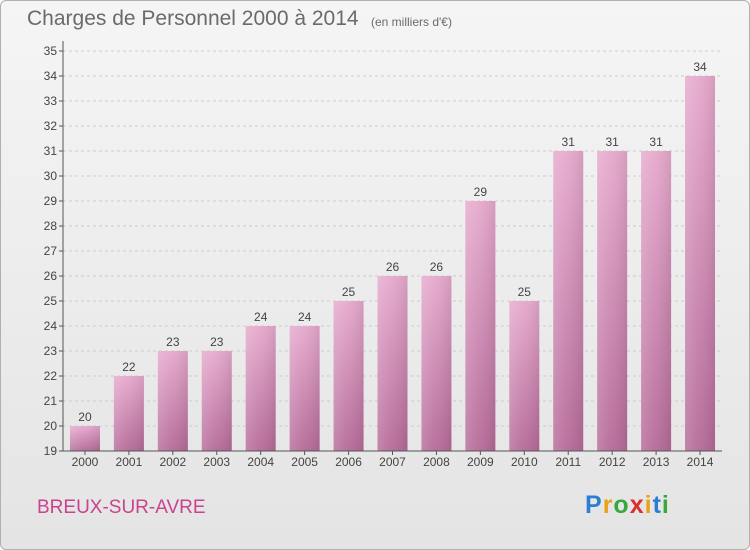  What do you see at coordinates (51, 376) in the screenshot?
I see `y-tick-label: 22` at bounding box center [51, 376].